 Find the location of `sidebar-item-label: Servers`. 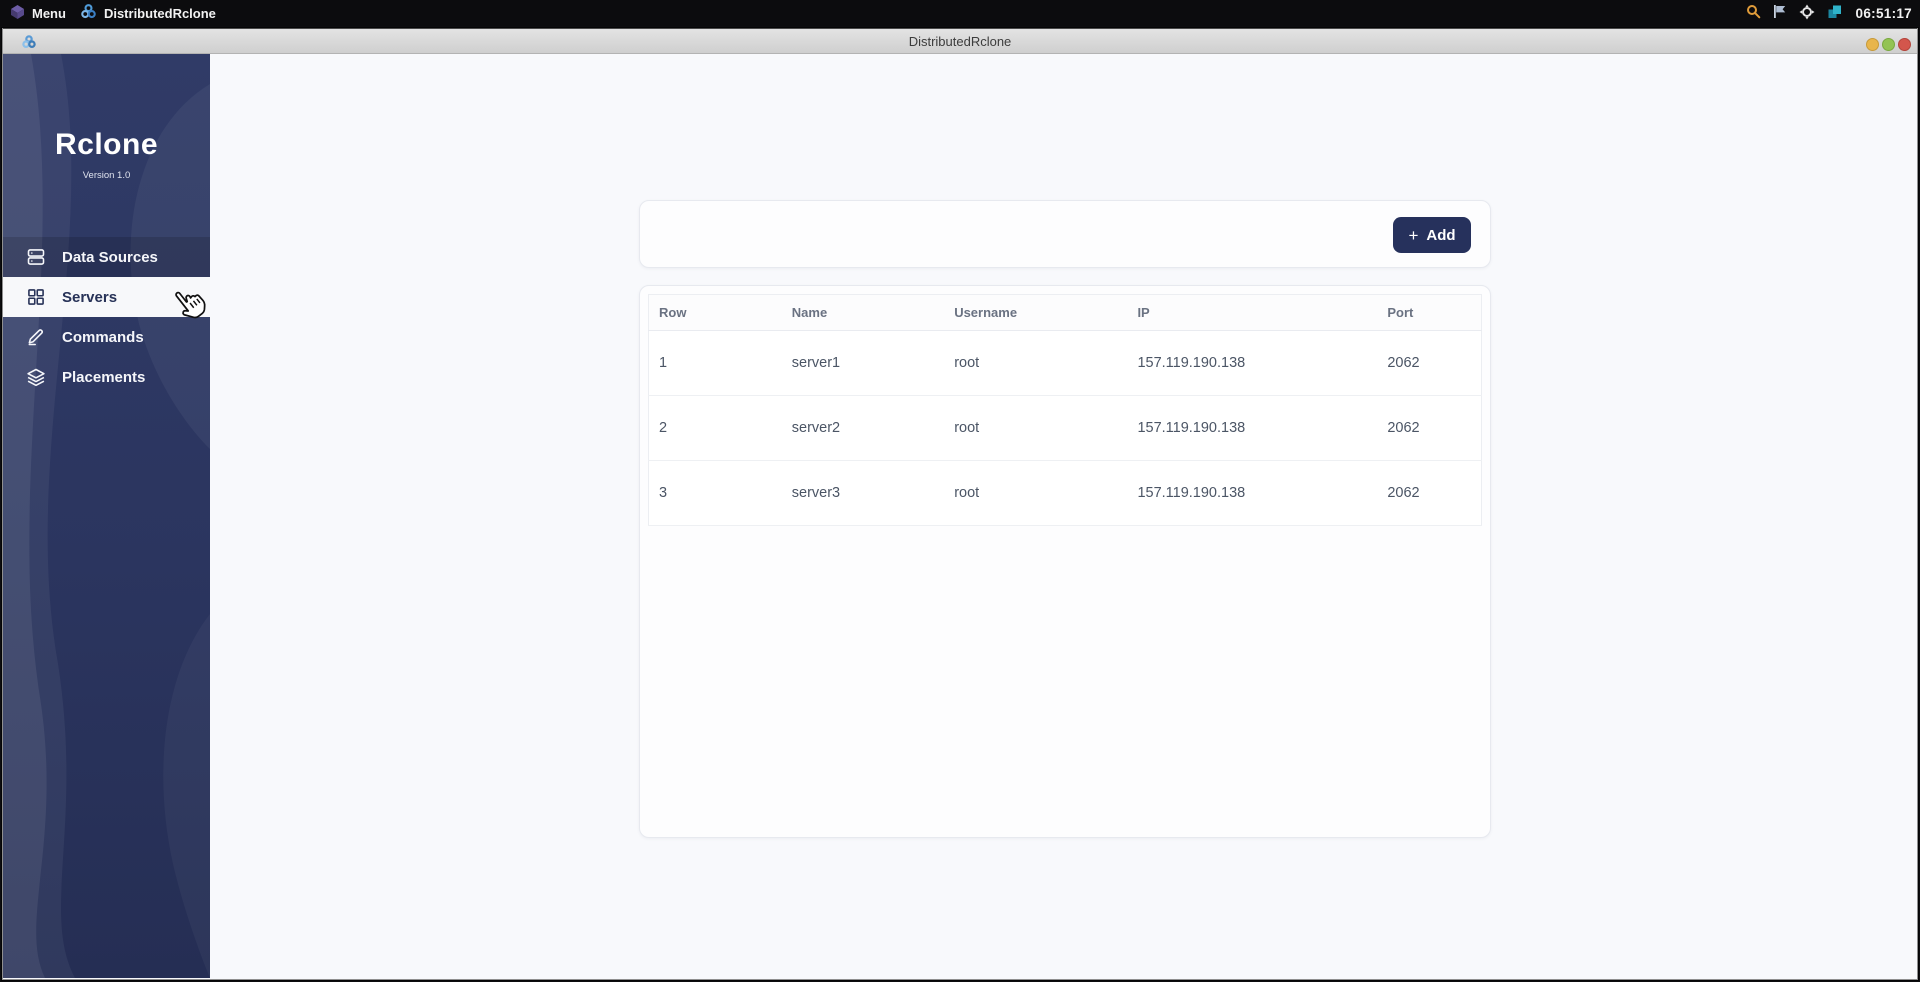

sidebar-item-label: Servers is located at coordinates (90, 297).